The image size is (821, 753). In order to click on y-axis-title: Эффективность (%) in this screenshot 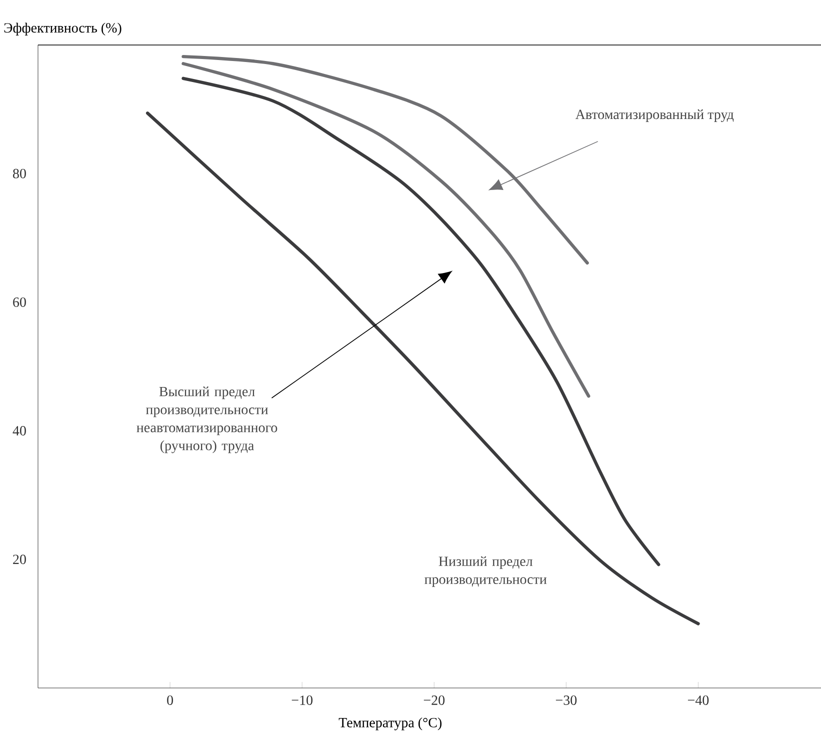, I will do `click(63, 29)`.